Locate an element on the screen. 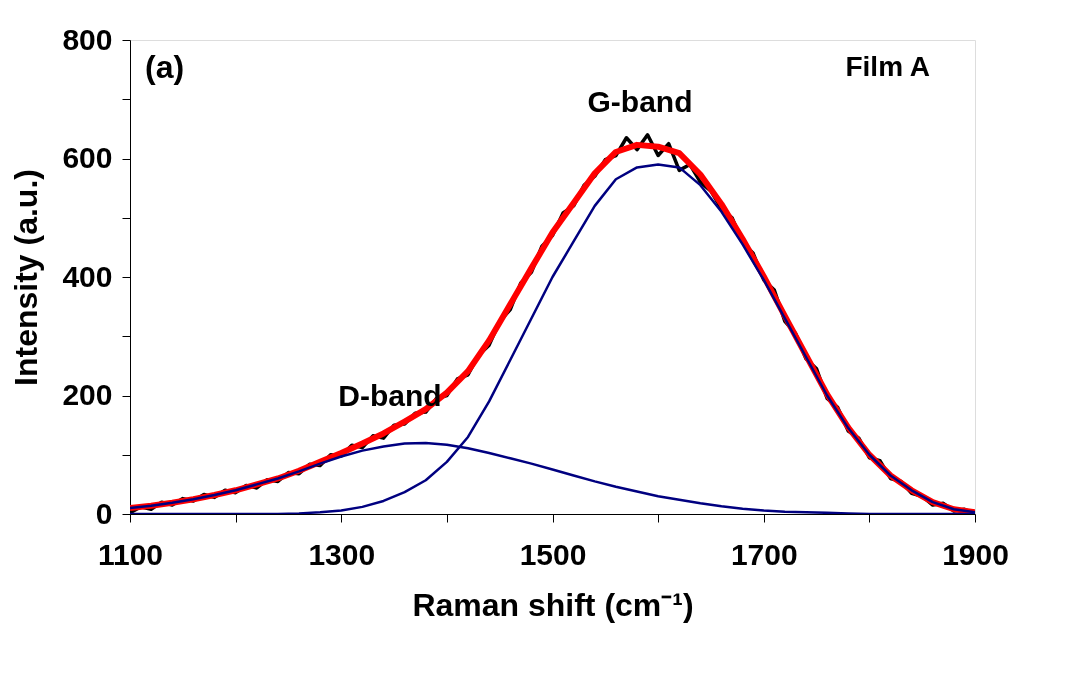 This screenshot has width=1078, height=675. y-tick-label: 600 is located at coordinates (87, 157).